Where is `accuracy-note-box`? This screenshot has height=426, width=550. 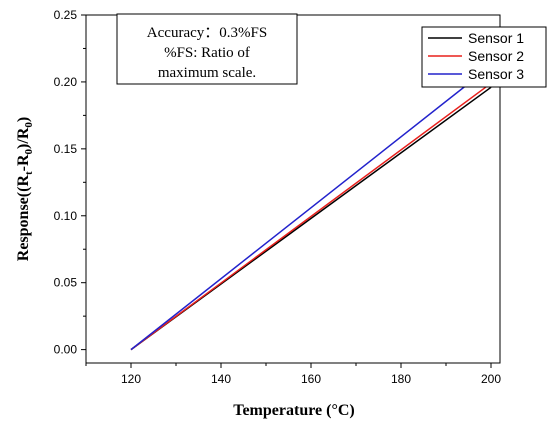
accuracy-note-box is located at coordinates (207, 49).